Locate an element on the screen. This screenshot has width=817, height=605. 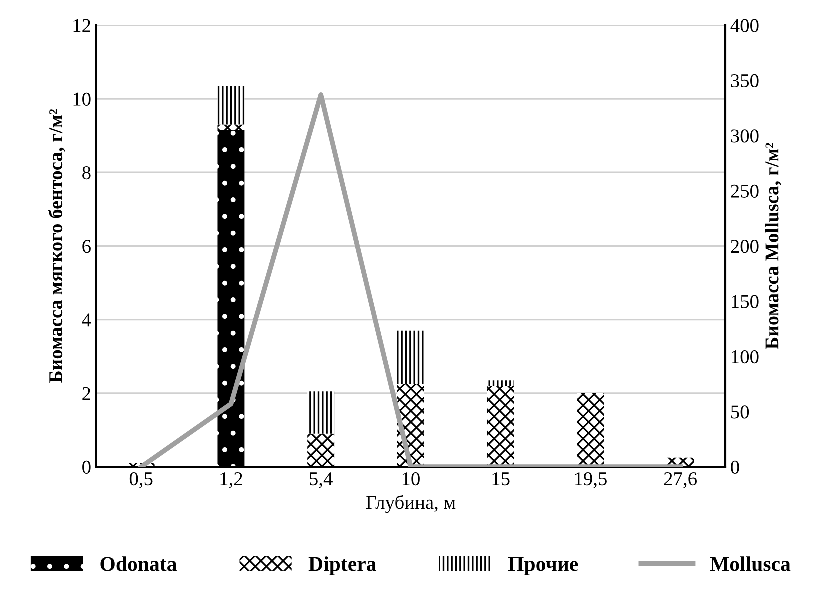
y-tick-label: 2 is located at coordinates (86, 393).